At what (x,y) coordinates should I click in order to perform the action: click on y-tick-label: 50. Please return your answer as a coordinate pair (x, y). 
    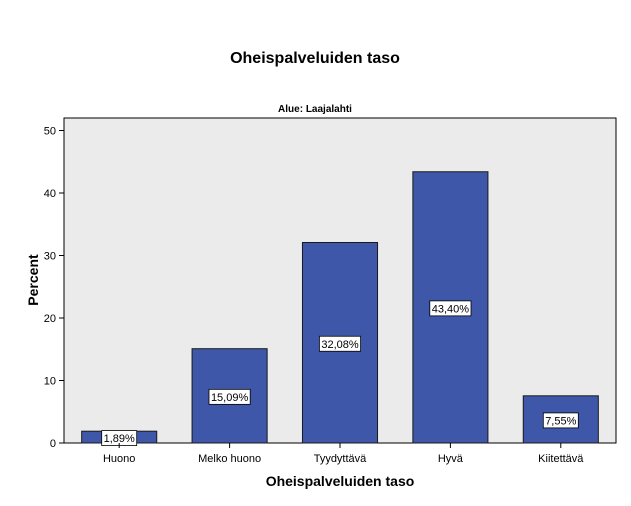
    Looking at the image, I should click on (50, 132).